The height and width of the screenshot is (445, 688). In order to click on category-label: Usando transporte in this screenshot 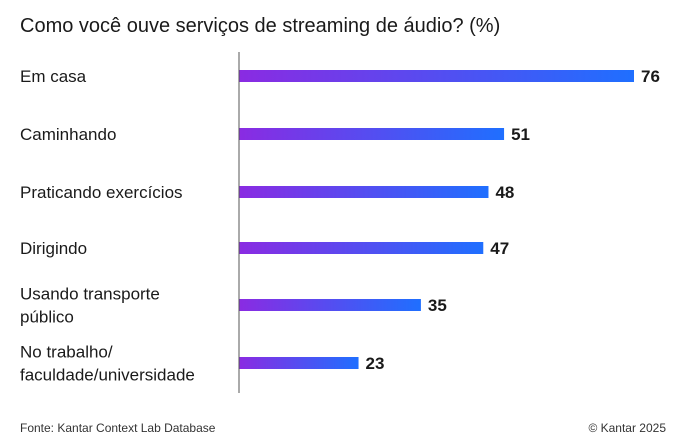, I will do `click(90, 294)`.